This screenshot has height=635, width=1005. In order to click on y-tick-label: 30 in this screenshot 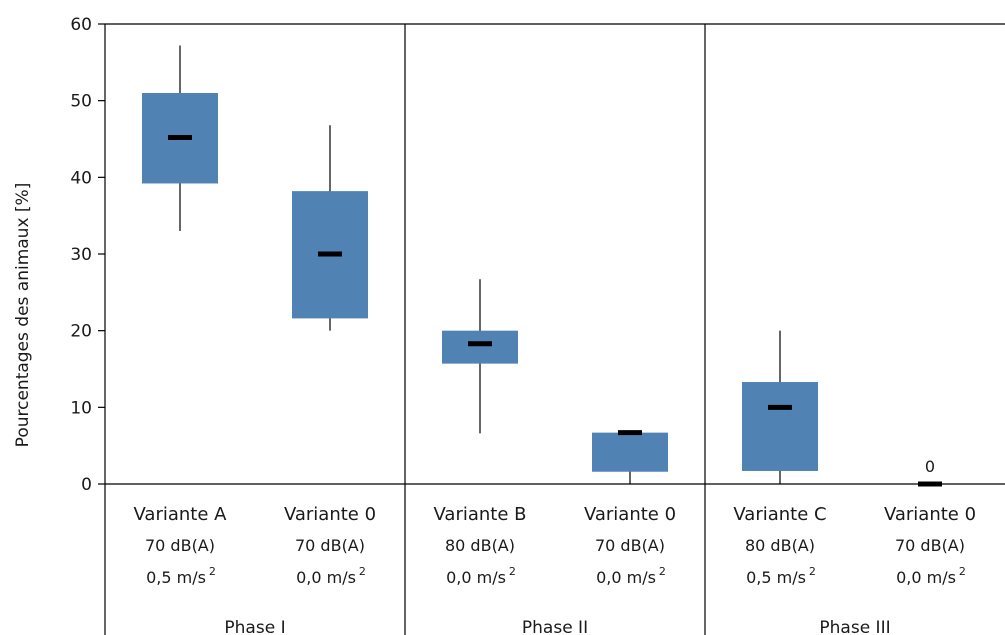, I will do `click(81, 255)`.